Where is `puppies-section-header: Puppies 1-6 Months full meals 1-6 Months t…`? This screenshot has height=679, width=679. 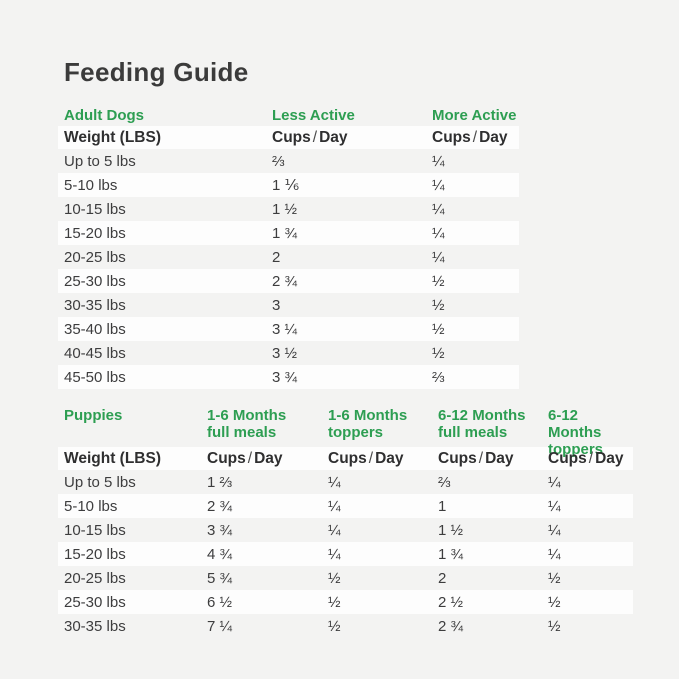 puppies-section-header: Puppies 1-6 Months full meals 1-6 Months t… is located at coordinates (345, 432).